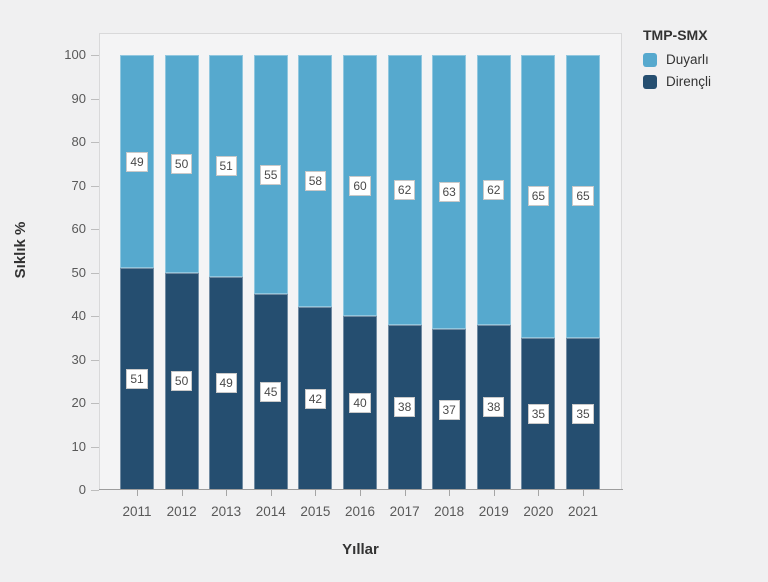  Describe the element at coordinates (20, 250) in the screenshot. I see `y-axis-title-text: Sıklık %` at that location.